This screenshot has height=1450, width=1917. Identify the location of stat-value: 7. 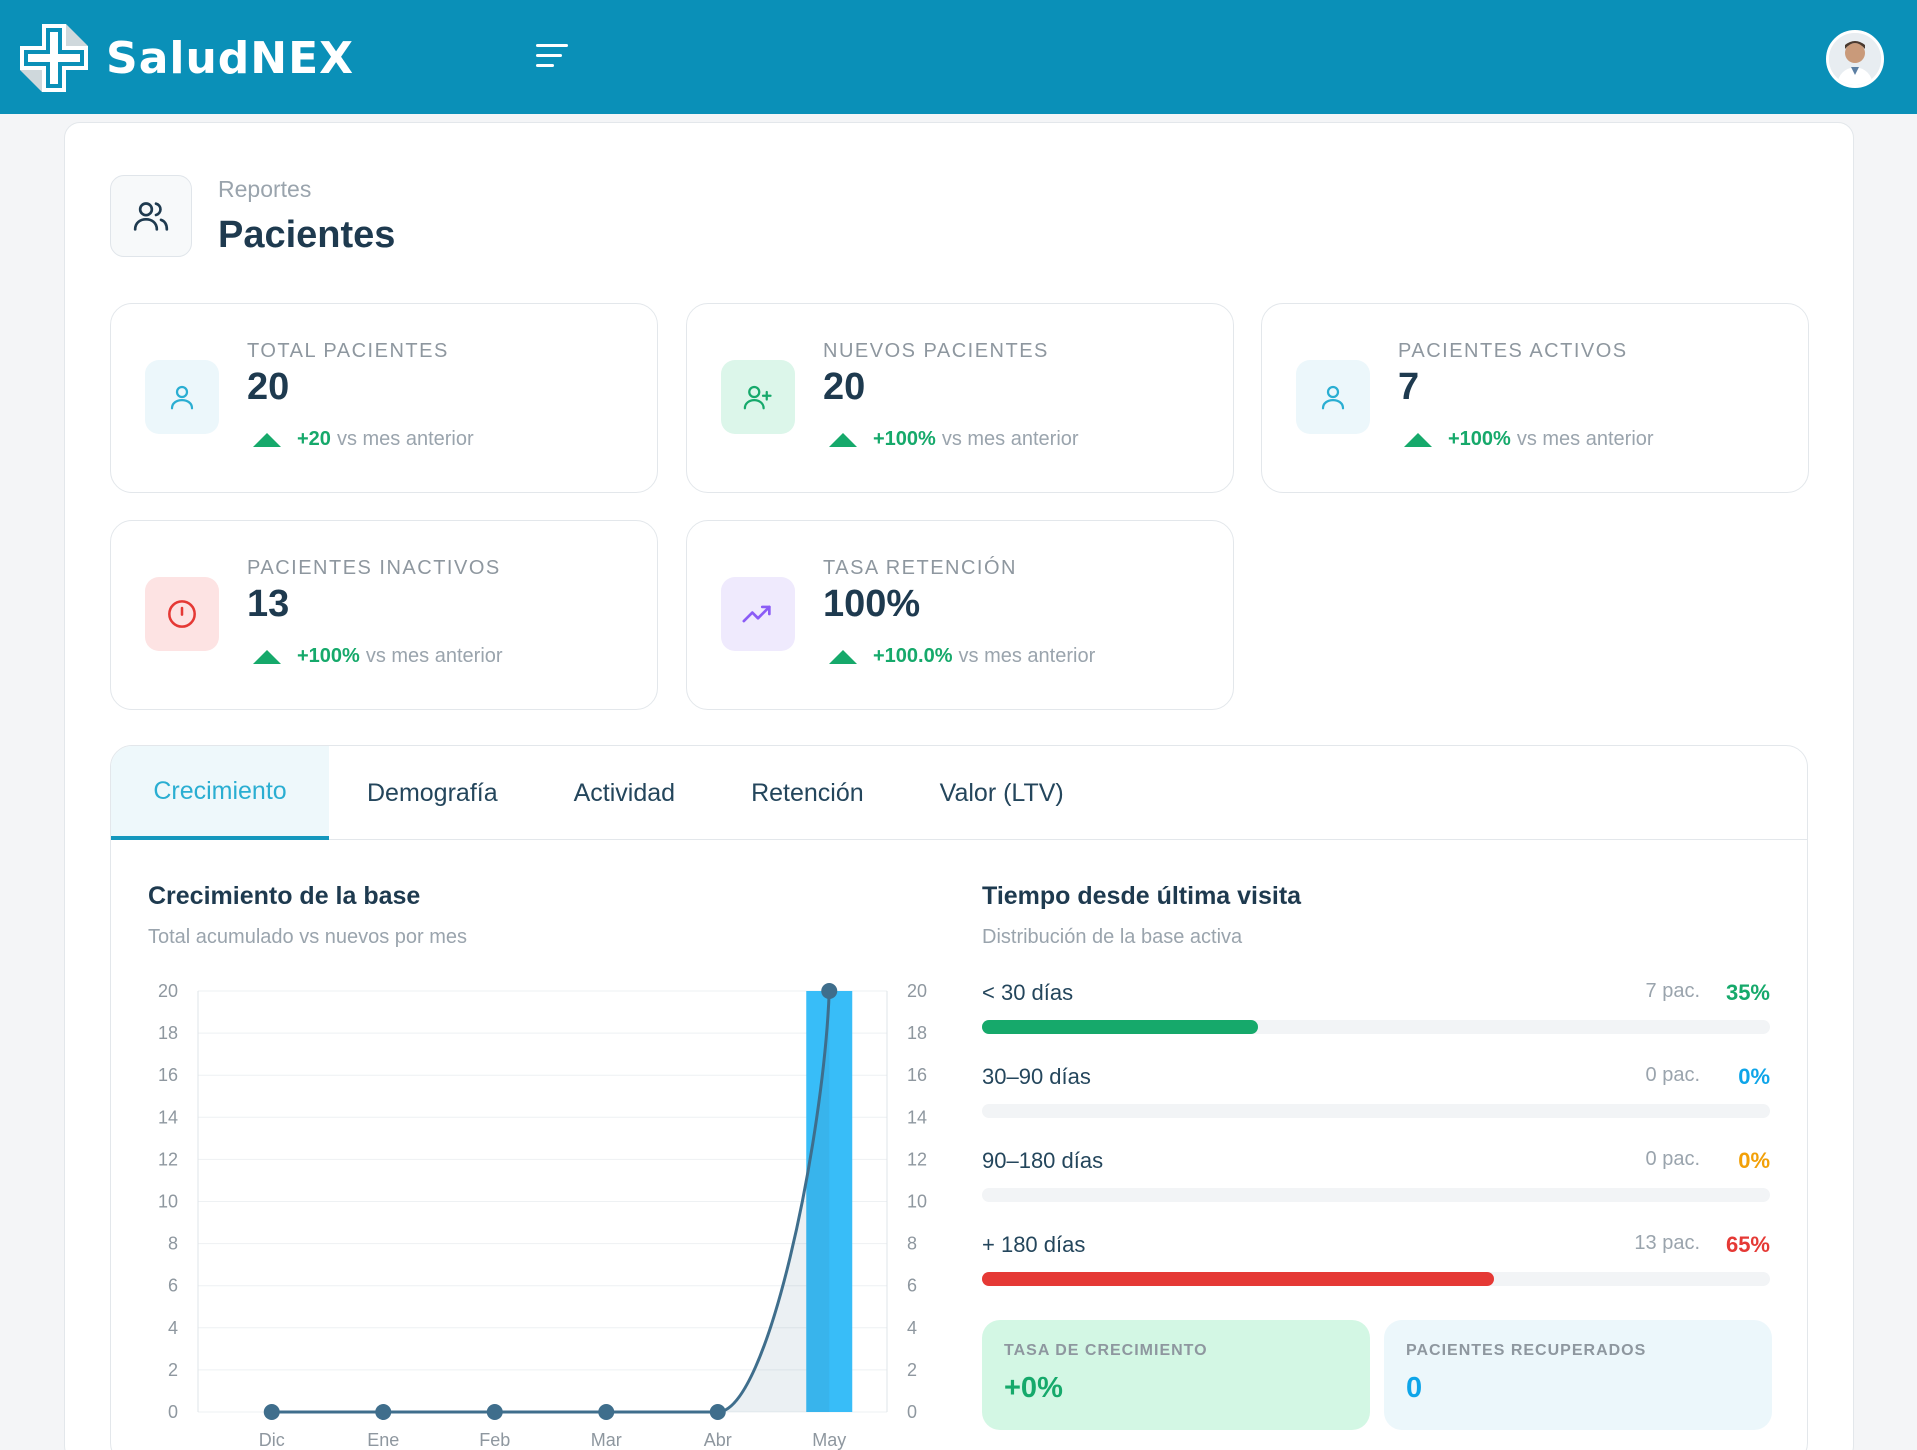
(1409, 387).